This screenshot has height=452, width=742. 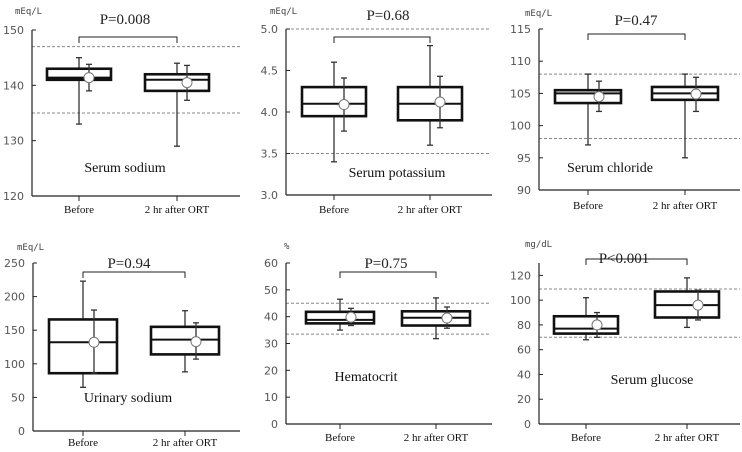 I want to click on y-tick-label: 130, so click(x=13, y=141).